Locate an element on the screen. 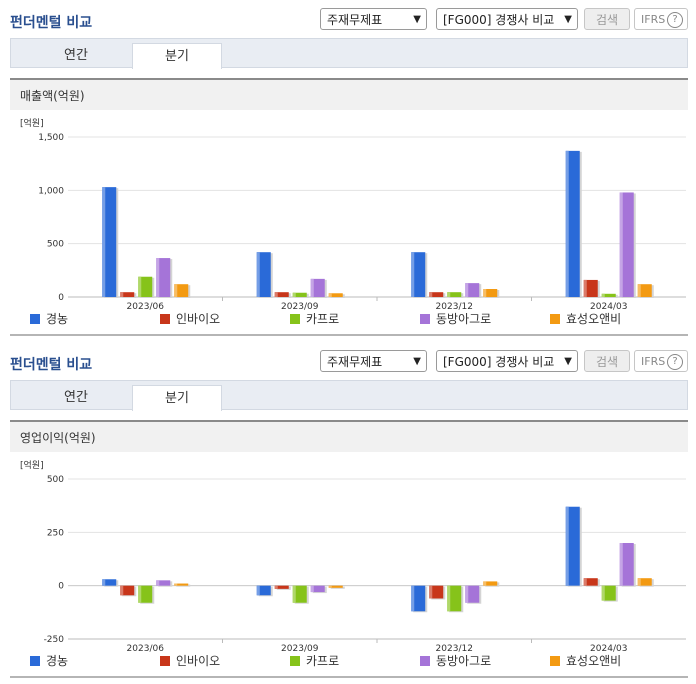 This screenshot has height=684, width=696. ifrs-label: IFRS is located at coordinates (653, 361).